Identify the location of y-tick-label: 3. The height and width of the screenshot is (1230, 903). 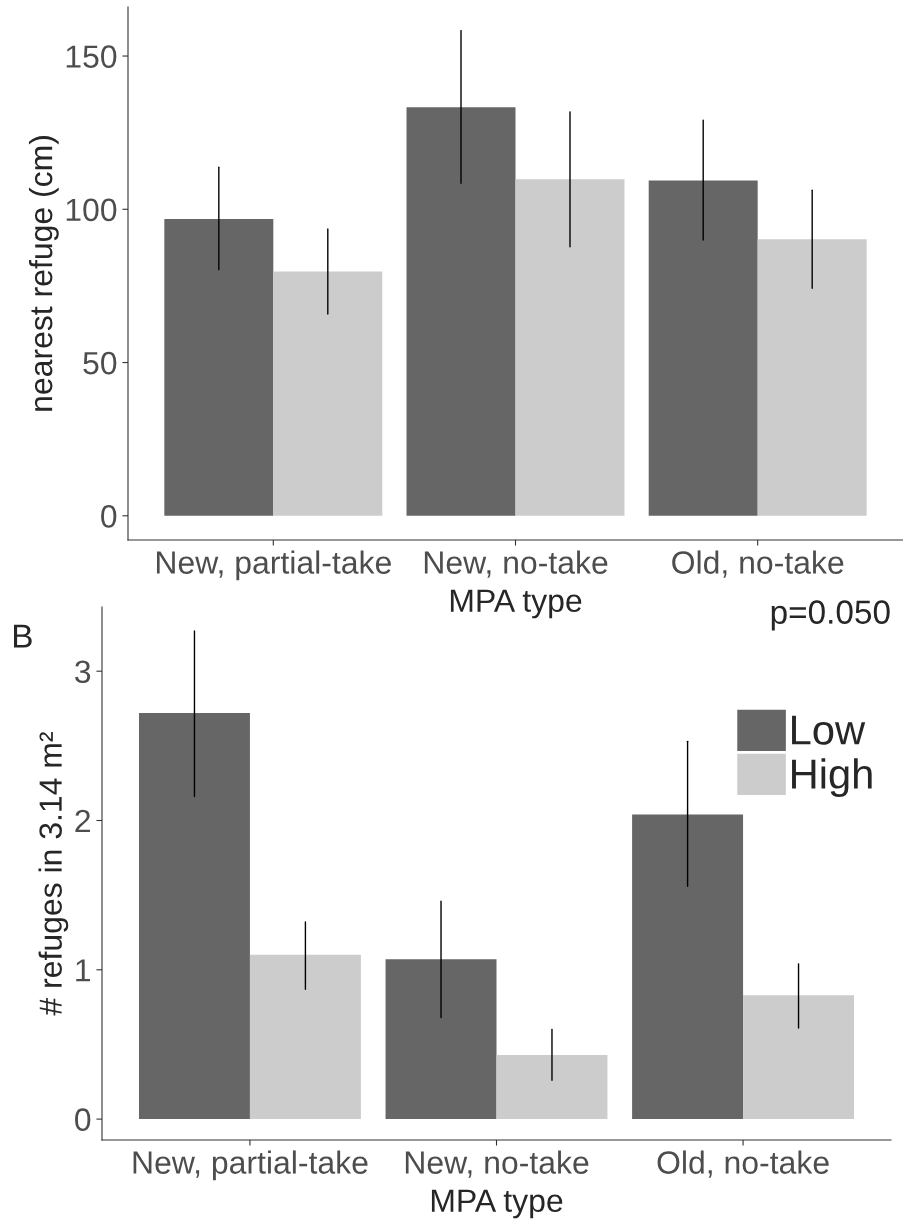
(83, 672).